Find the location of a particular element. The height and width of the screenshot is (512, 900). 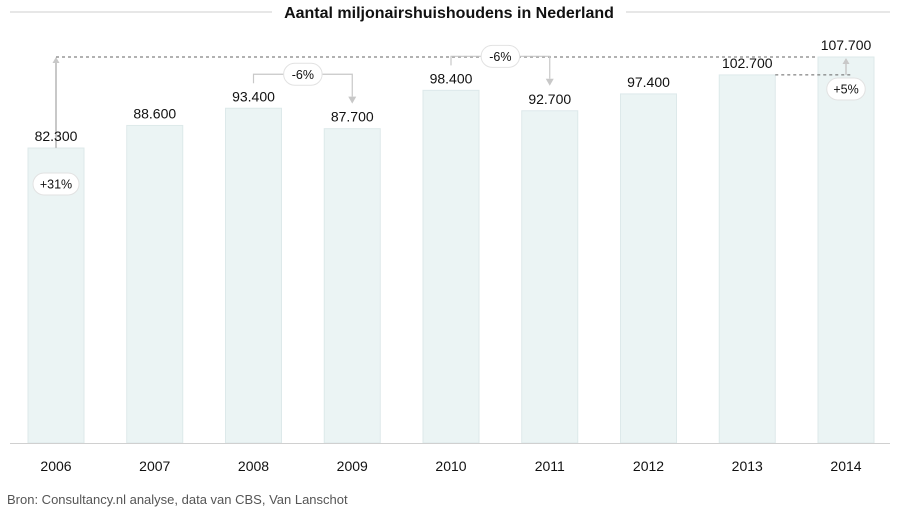

annotation-0-label: +31% is located at coordinates (56, 184).